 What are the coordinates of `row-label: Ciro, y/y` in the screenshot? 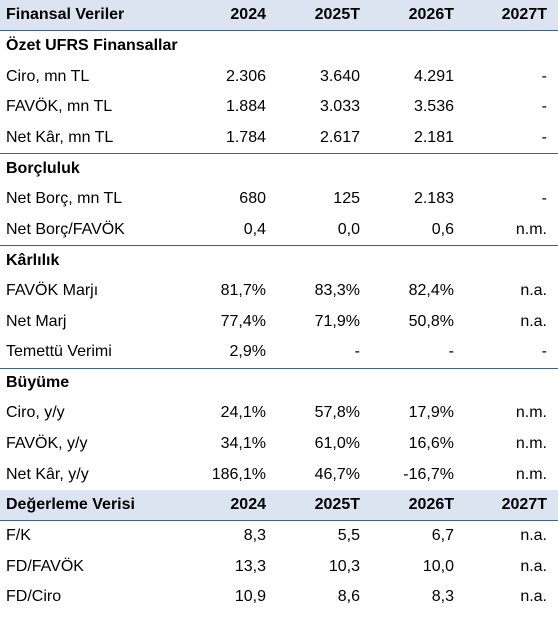 It's located at (35, 413).